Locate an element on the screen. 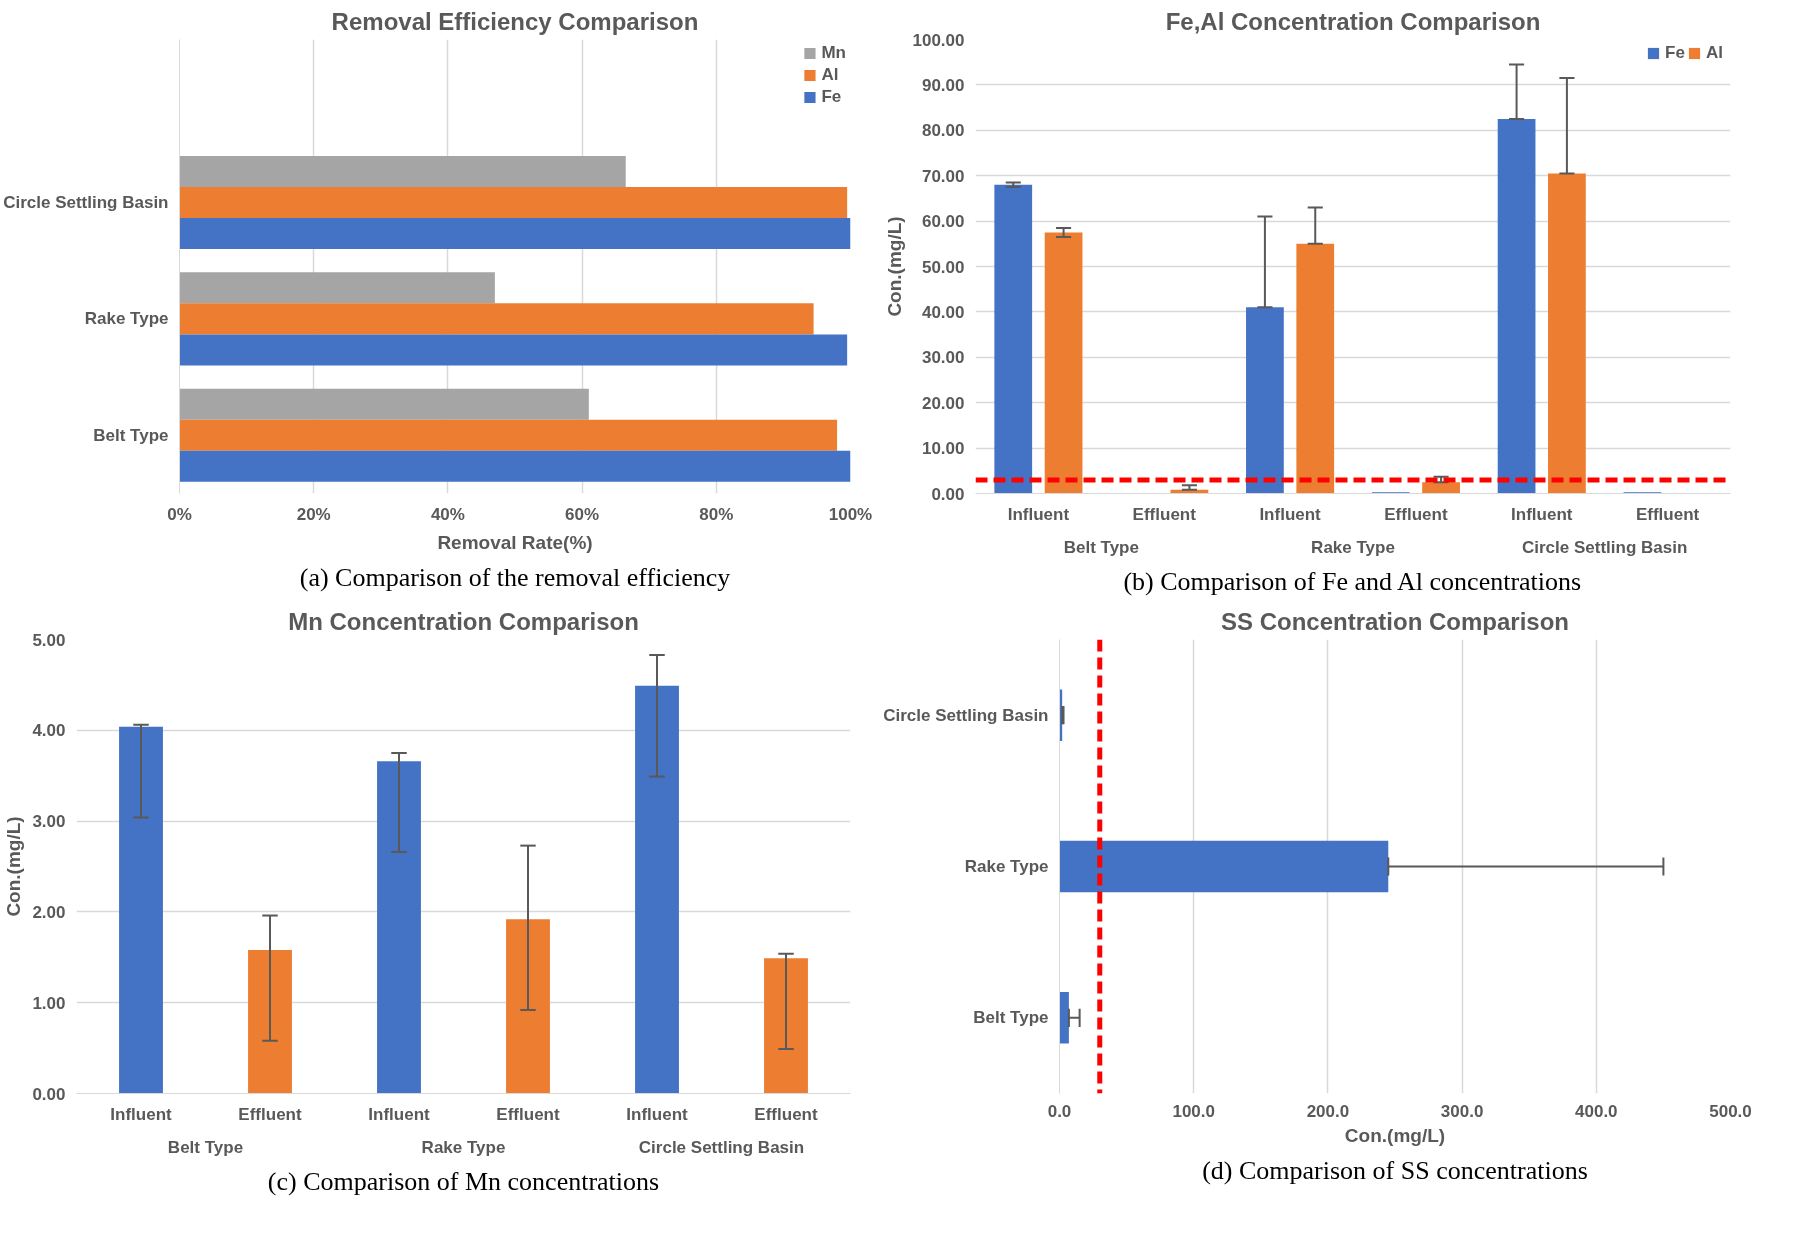 The width and height of the screenshot is (1794, 1242). x-tick-label: 20% is located at coordinates (313, 514).